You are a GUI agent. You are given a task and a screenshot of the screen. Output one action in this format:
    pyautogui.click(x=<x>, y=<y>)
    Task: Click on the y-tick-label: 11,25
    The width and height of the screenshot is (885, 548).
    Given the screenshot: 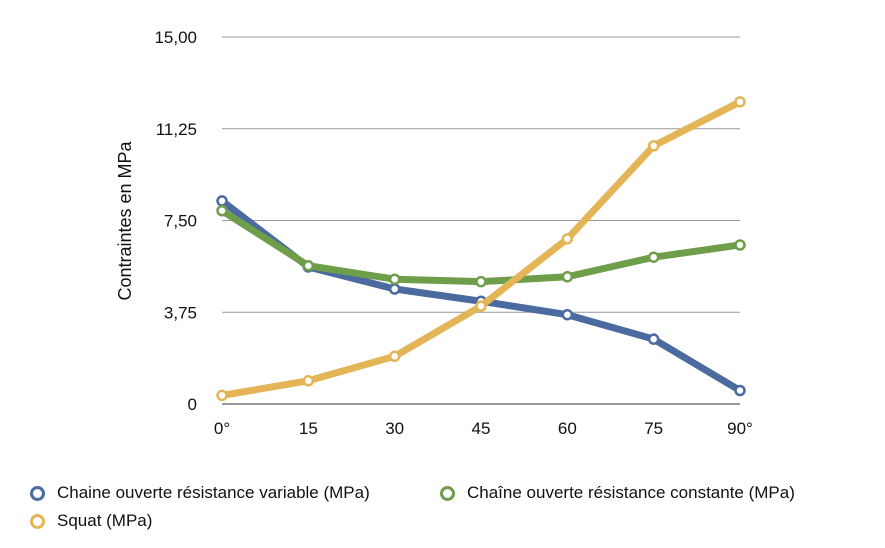 What is the action you would take?
    pyautogui.click(x=176, y=129)
    